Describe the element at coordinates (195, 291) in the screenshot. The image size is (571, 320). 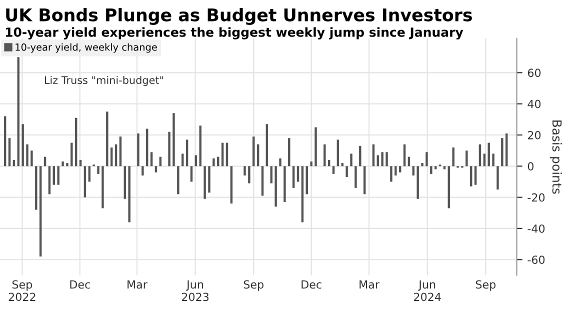
I see `x-tick-label: Jun 2023` at that location.